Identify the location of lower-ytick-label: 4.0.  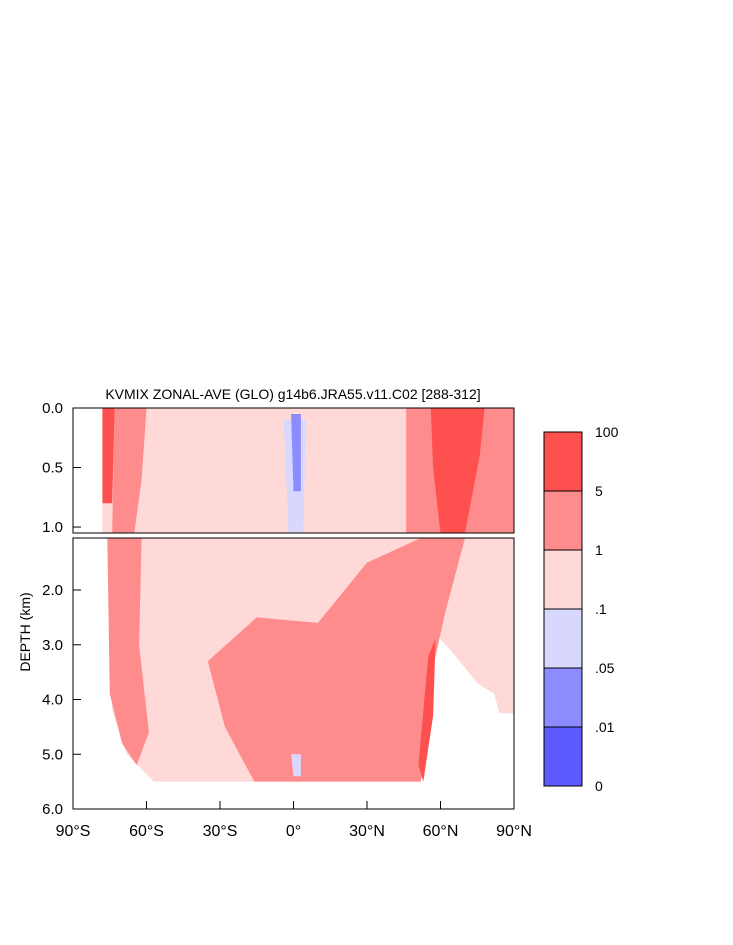
(52, 700).